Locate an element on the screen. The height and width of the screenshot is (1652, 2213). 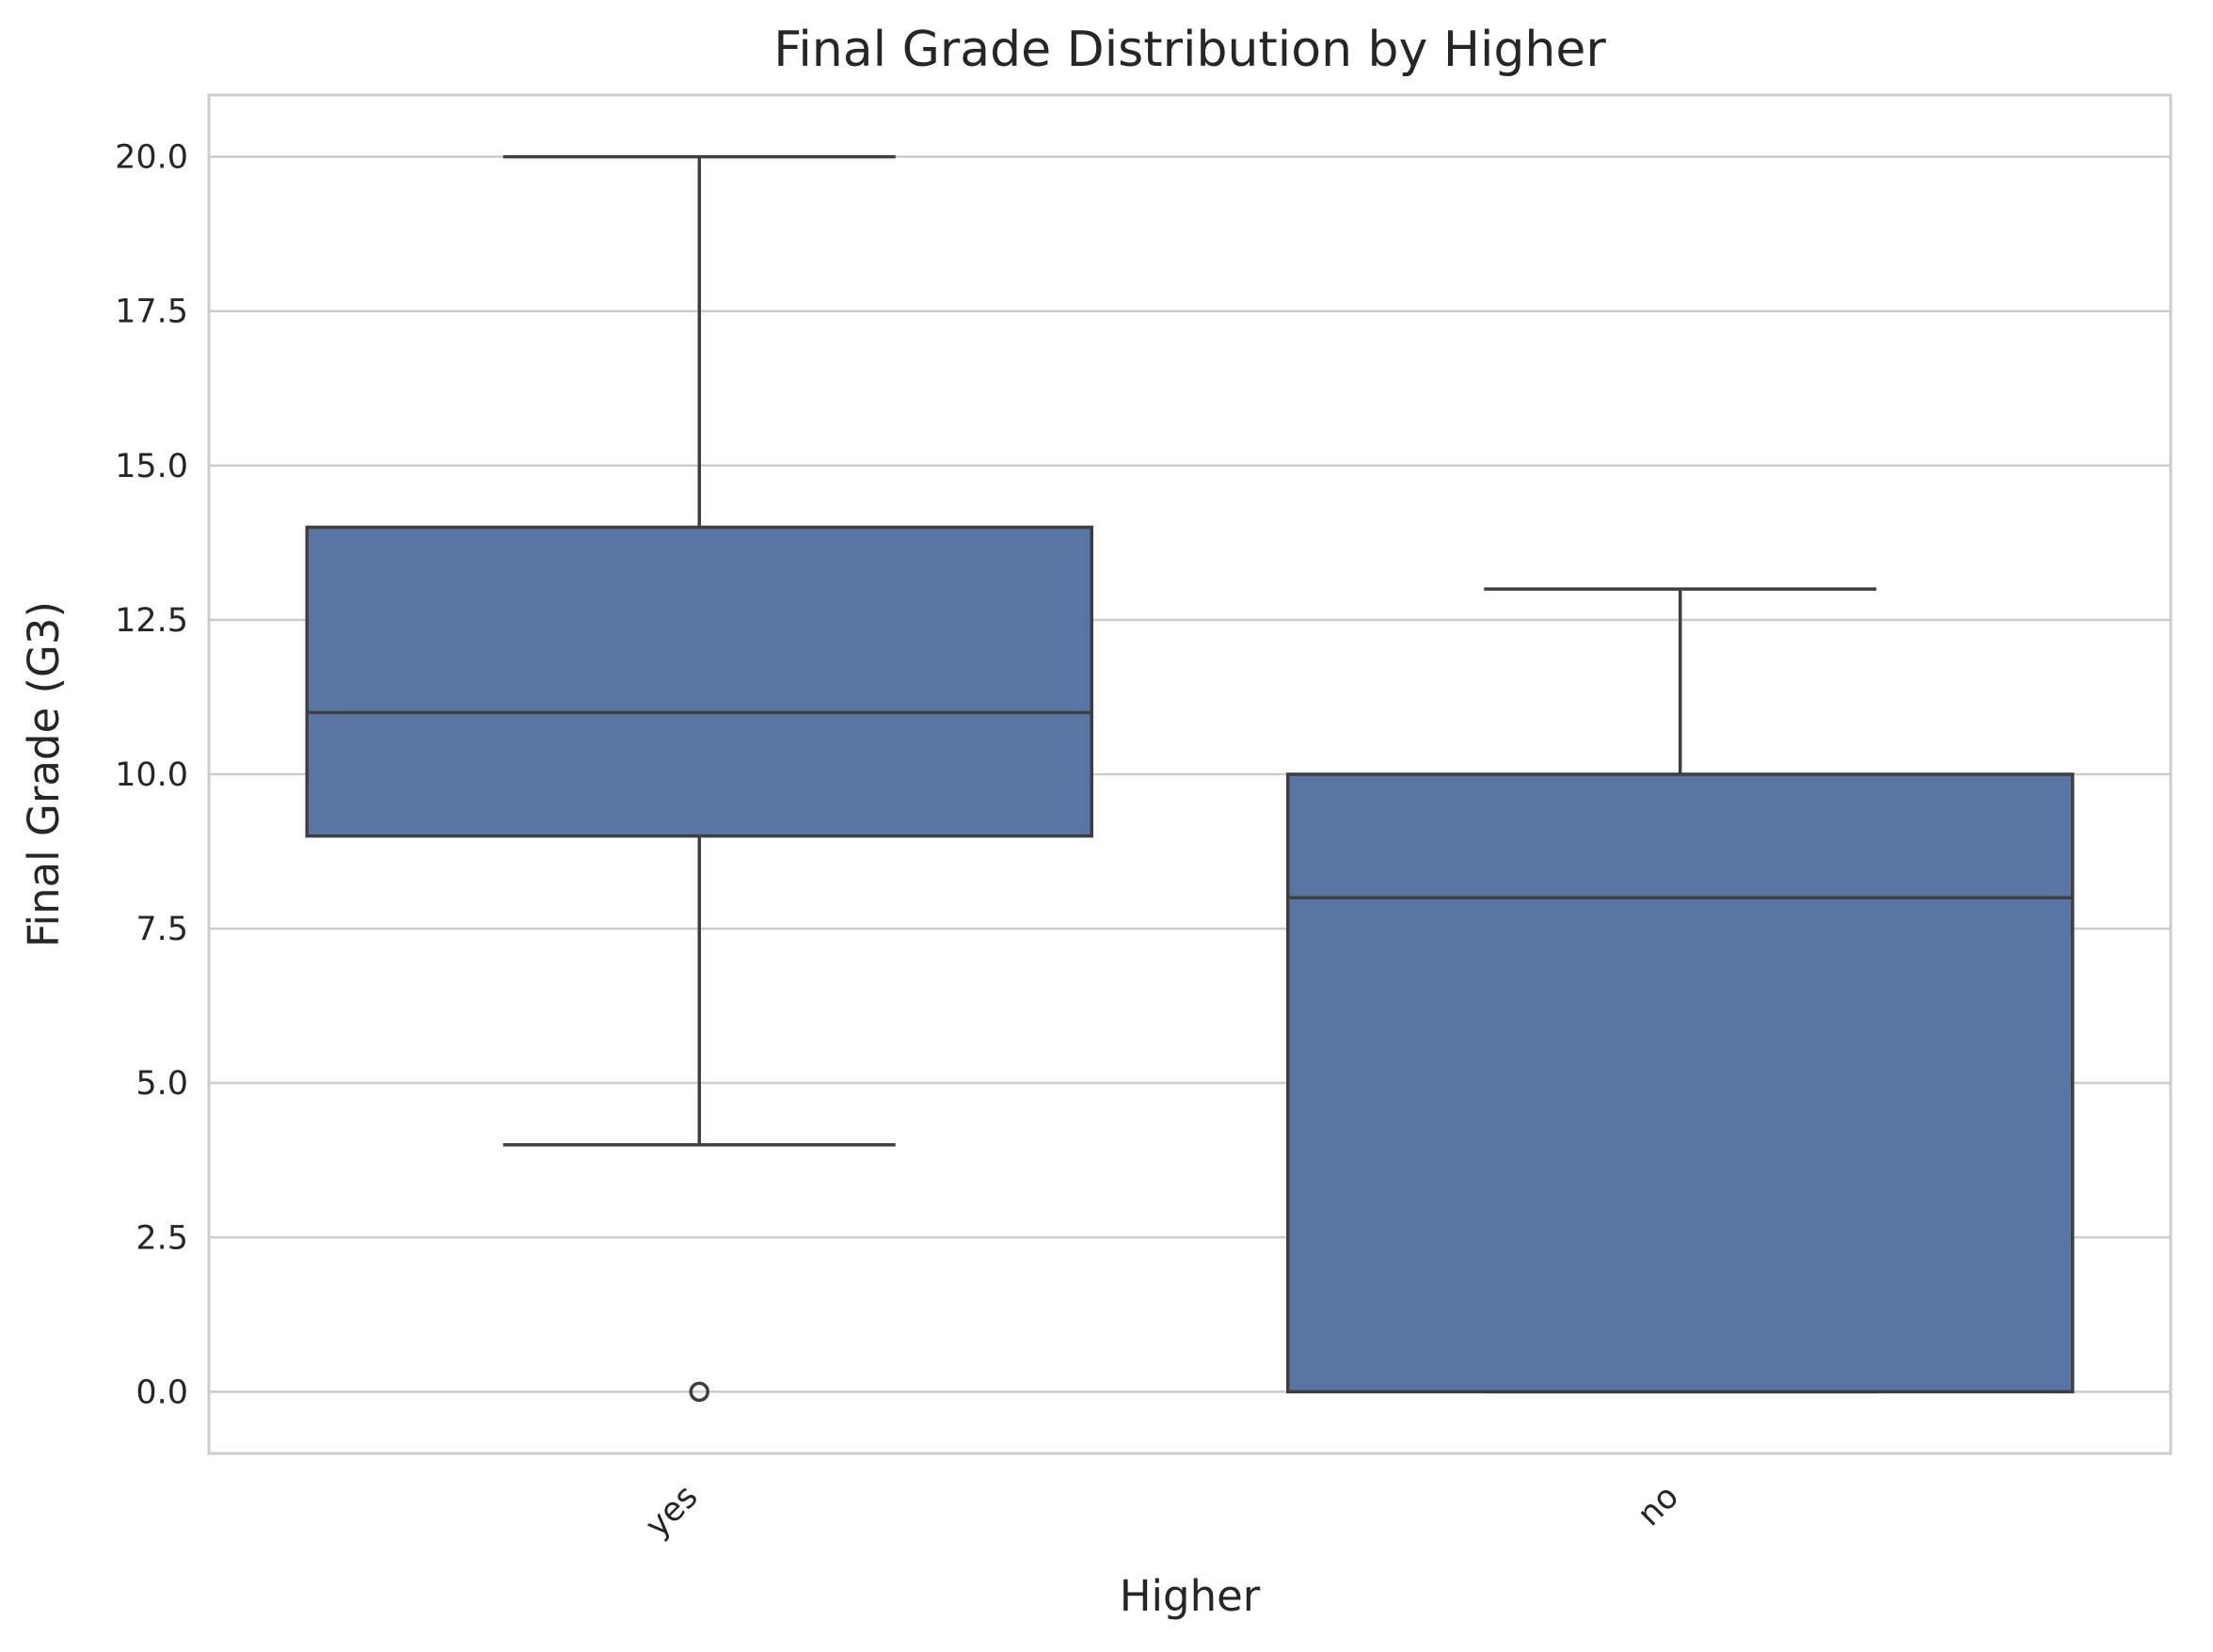
chart-title: Final Grade Distribution by Higher is located at coordinates (1189, 50).